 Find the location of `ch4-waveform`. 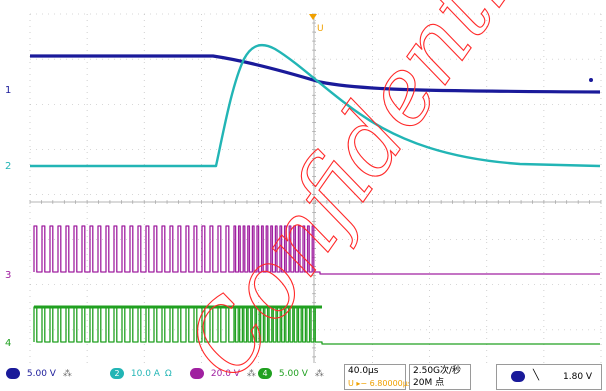

ch4-waveform is located at coordinates (316, 325).